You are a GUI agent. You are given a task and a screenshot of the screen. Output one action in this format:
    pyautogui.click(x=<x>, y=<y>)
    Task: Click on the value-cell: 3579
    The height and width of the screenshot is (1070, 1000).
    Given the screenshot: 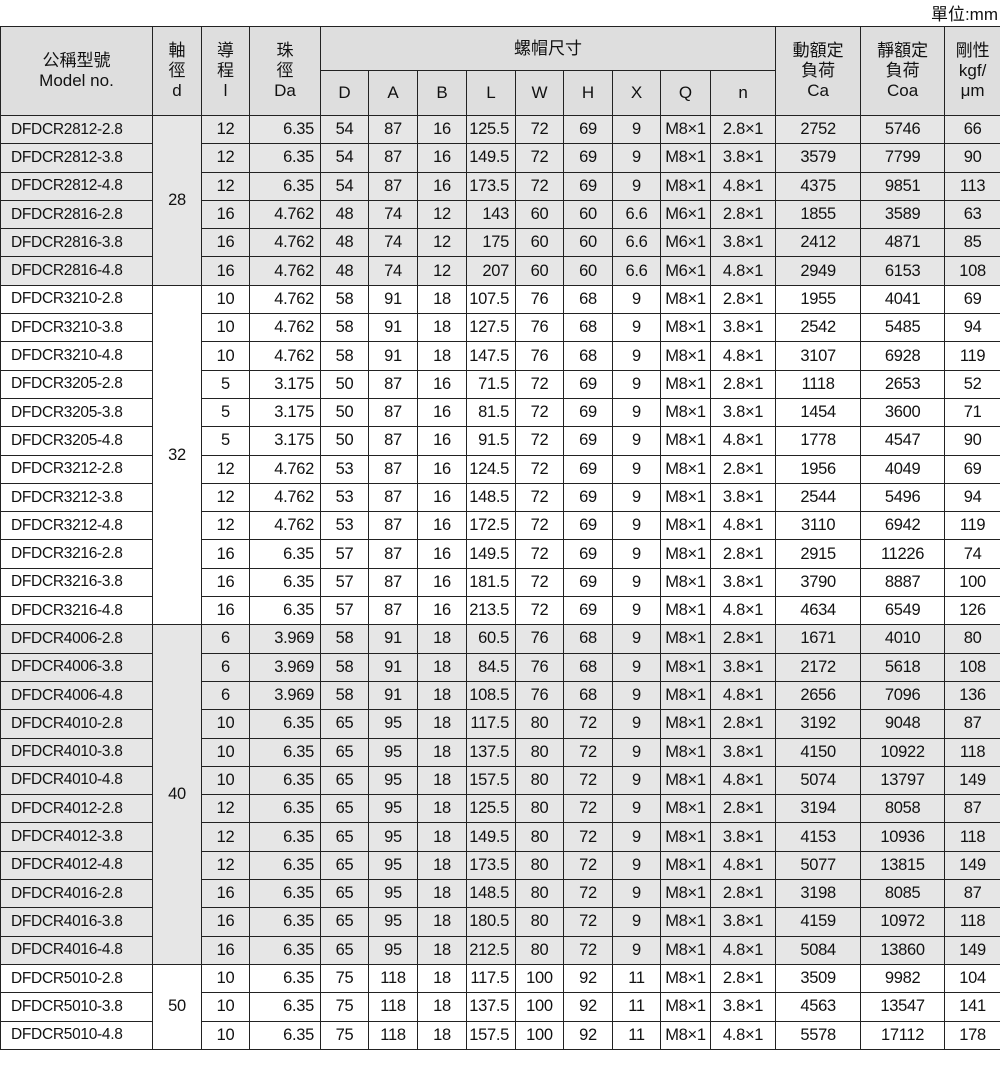 What is the action you would take?
    pyautogui.click(x=818, y=158)
    